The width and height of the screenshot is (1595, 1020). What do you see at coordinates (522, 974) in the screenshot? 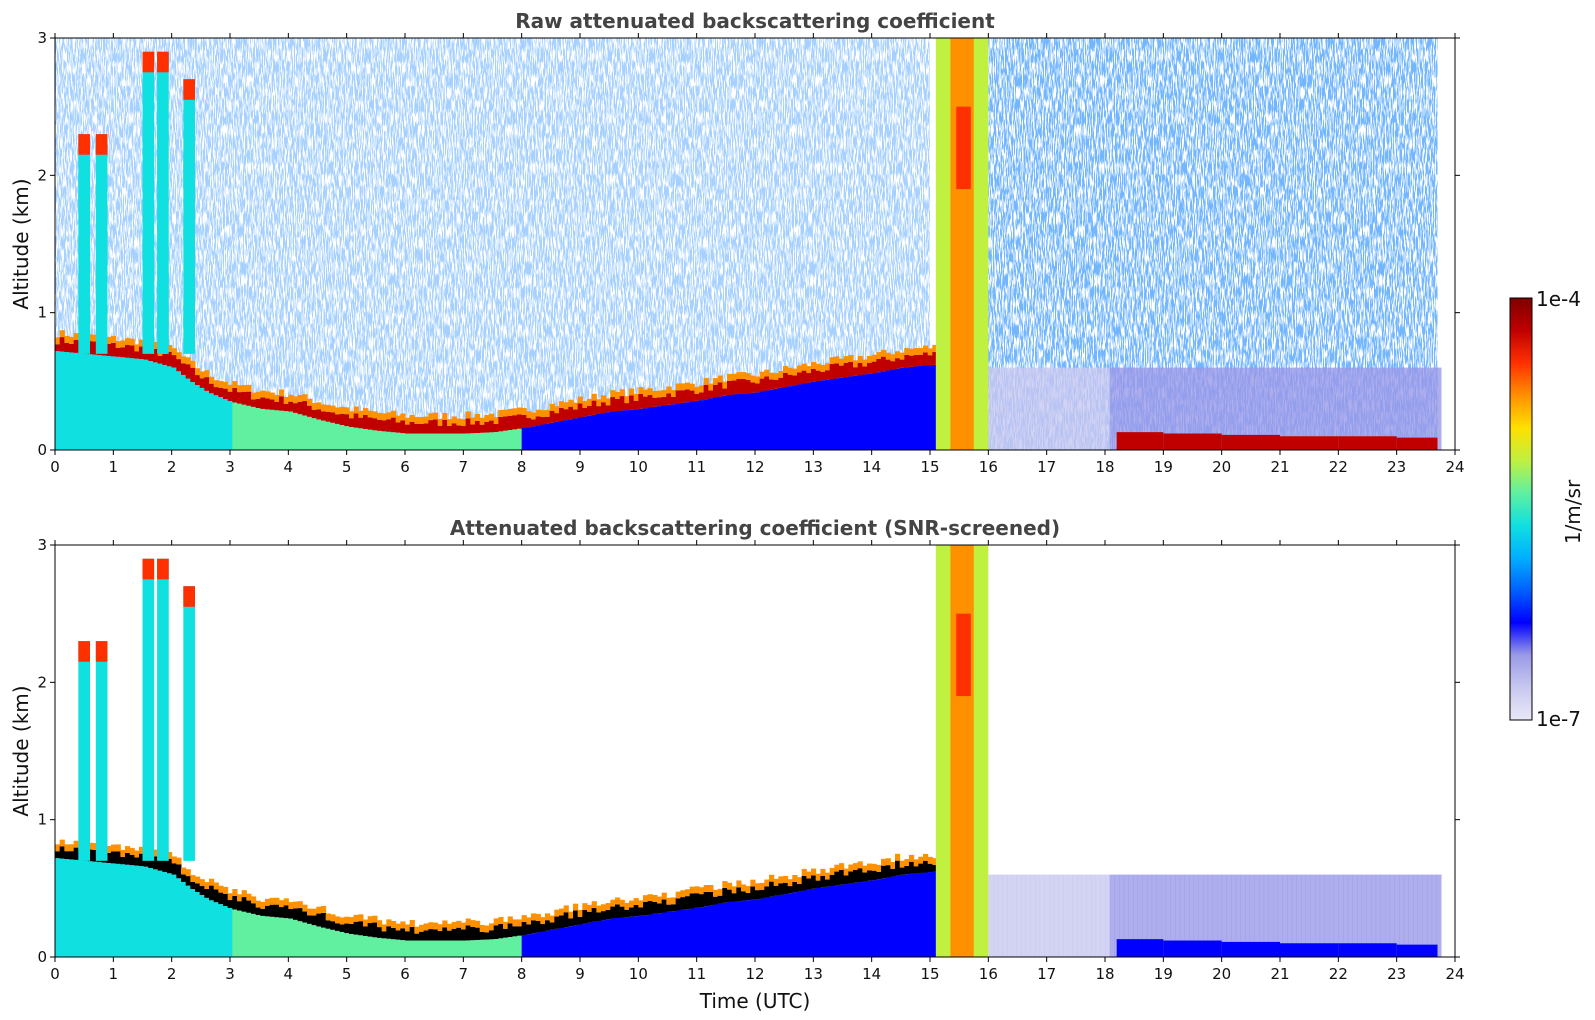
I see `x-tick-label: 8` at bounding box center [522, 974].